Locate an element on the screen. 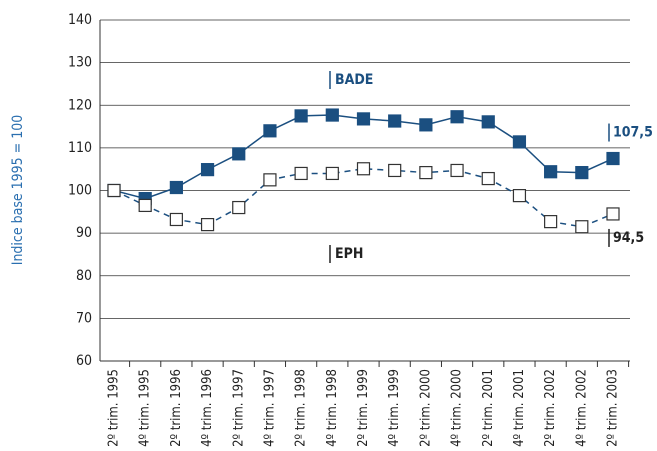 The width and height of the screenshot is (657, 451). x-tick-label: 2º trim. 1996 is located at coordinates (176, 408).